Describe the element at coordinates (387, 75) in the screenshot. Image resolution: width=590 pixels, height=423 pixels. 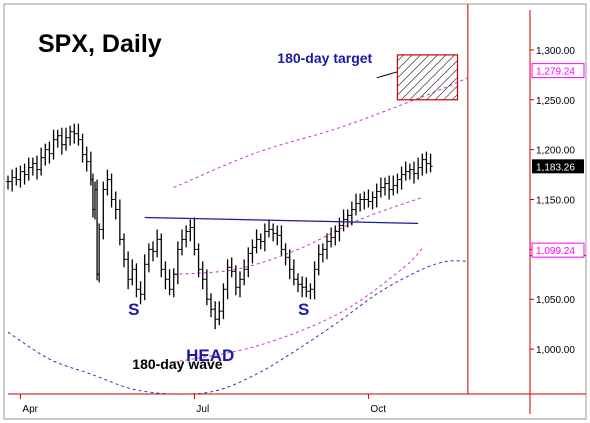
I see `target-pointer-line` at that location.